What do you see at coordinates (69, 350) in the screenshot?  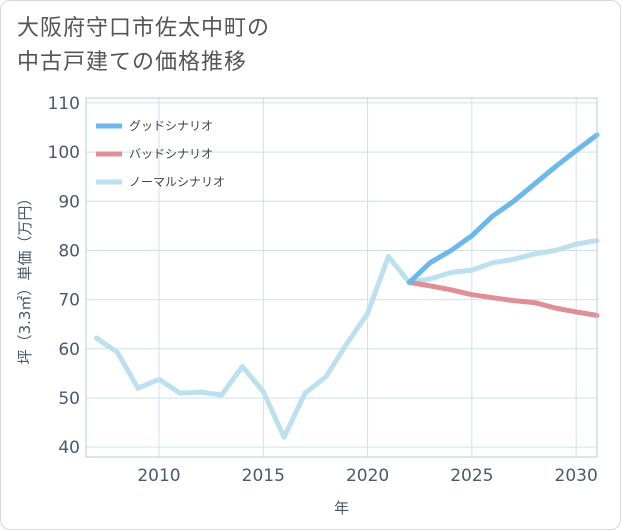 I see `y-tick-label: 60` at bounding box center [69, 350].